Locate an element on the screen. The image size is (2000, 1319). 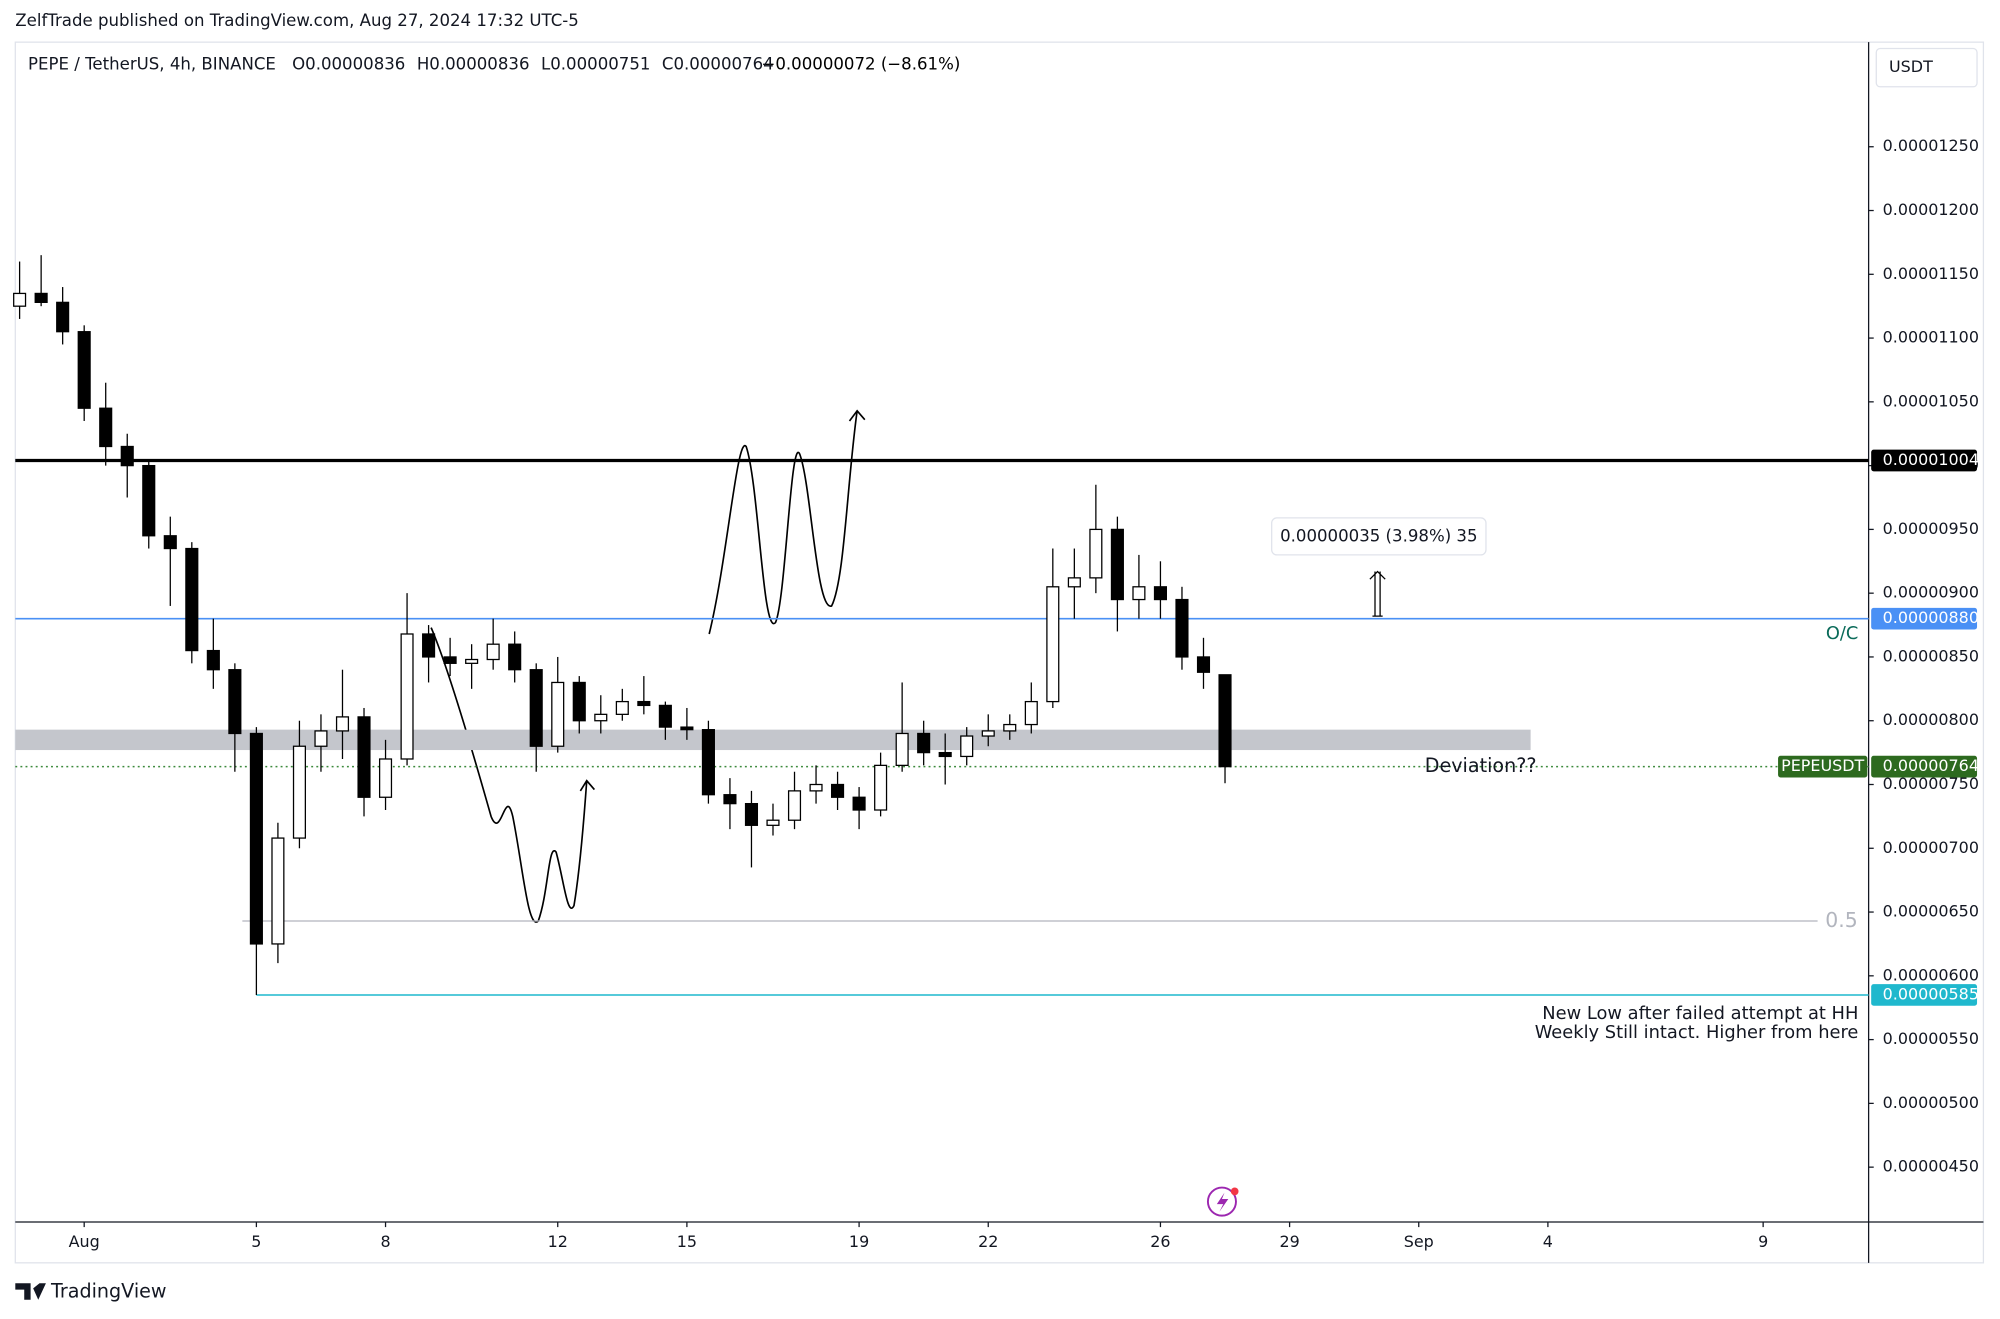
x-tick-label: 12 is located at coordinates (558, 1241).